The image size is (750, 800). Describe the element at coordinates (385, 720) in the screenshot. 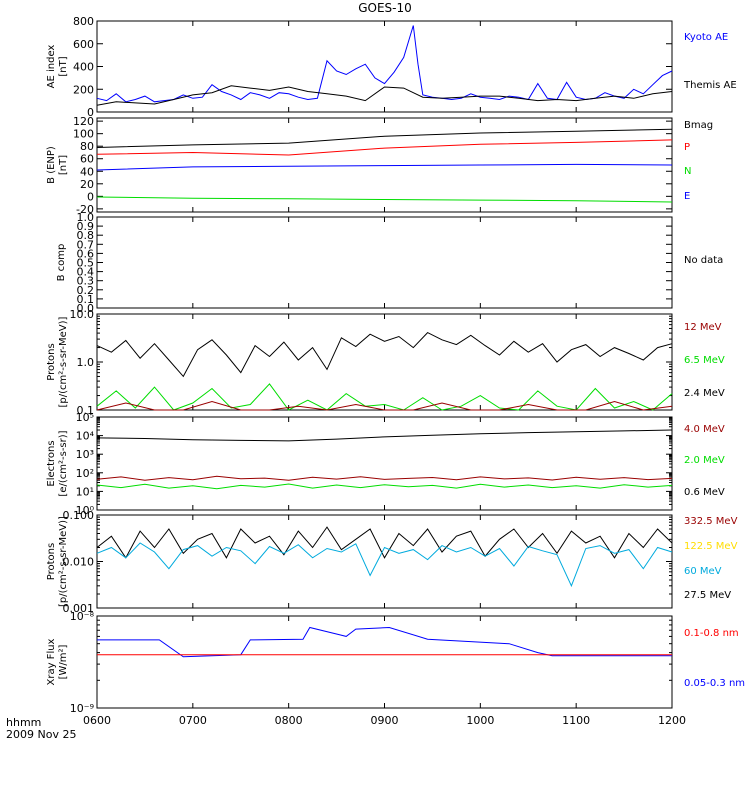

I see `x-tick-label: 0900` at that location.